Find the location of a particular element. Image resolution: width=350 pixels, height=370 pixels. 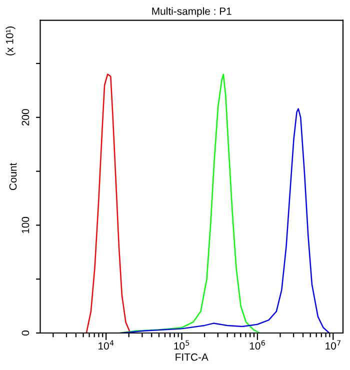

y-axis-title: Count is located at coordinates (13, 176).